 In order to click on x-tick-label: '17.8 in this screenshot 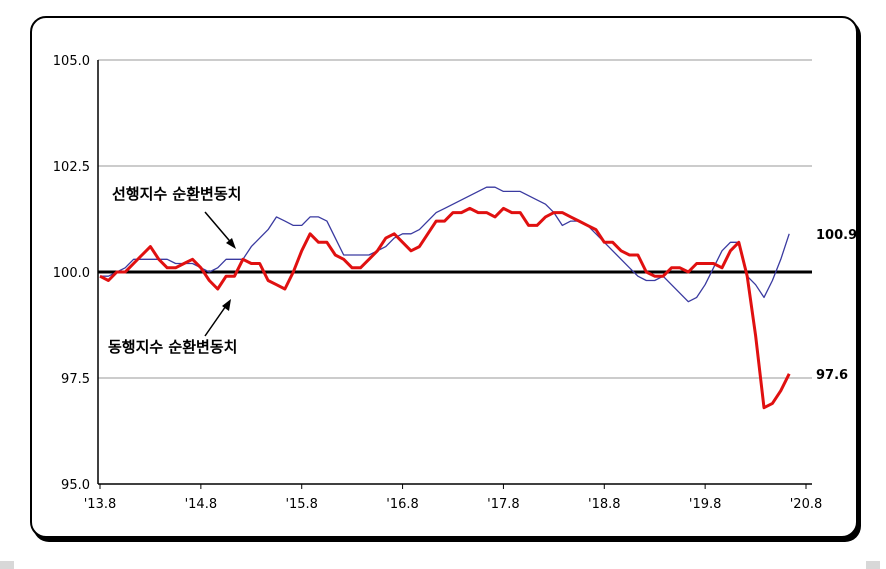, I will do `click(503, 504)`.